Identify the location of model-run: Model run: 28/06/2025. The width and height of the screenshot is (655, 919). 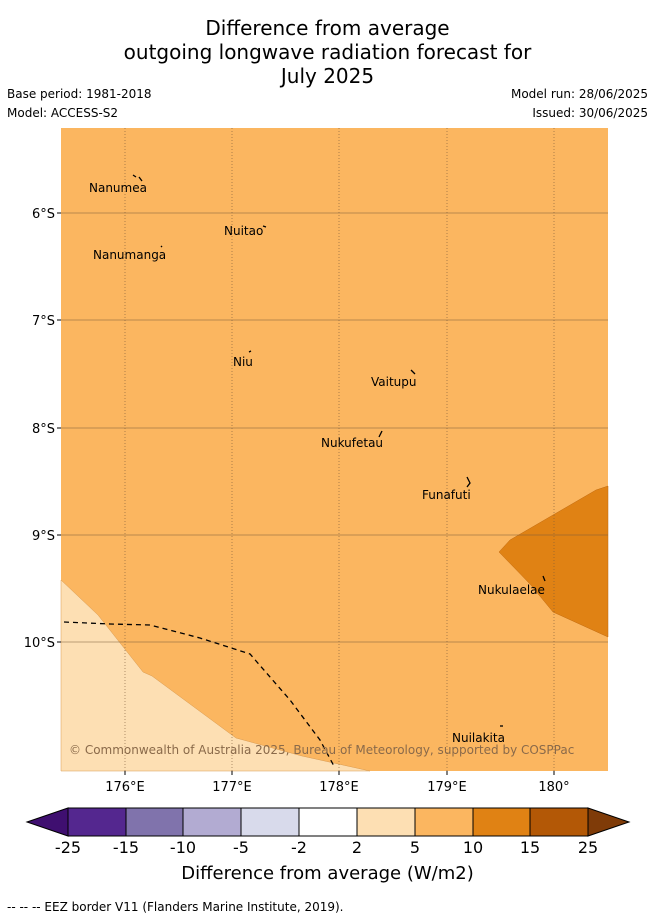
(579, 94).